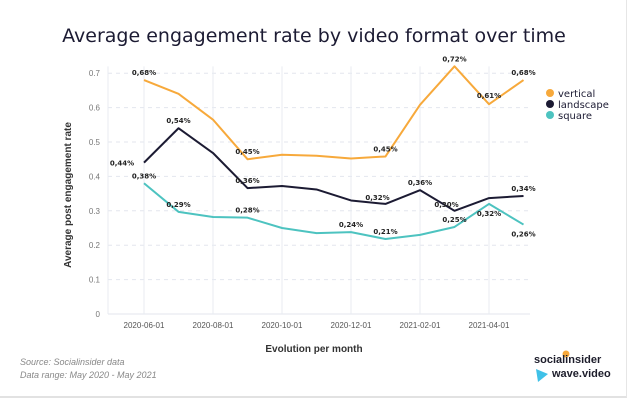  What do you see at coordinates (247, 211) in the screenshot?
I see `data-label: 0,28%` at bounding box center [247, 211].